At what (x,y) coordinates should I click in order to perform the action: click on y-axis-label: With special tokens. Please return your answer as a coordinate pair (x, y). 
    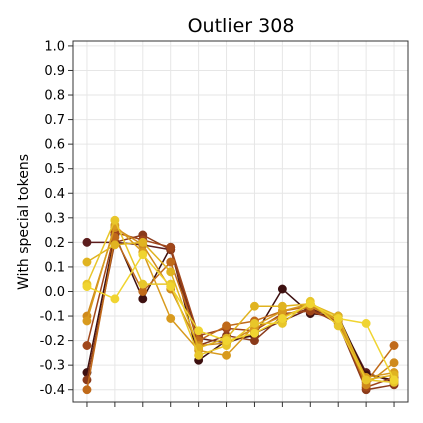
    Looking at the image, I should click on (24, 222).